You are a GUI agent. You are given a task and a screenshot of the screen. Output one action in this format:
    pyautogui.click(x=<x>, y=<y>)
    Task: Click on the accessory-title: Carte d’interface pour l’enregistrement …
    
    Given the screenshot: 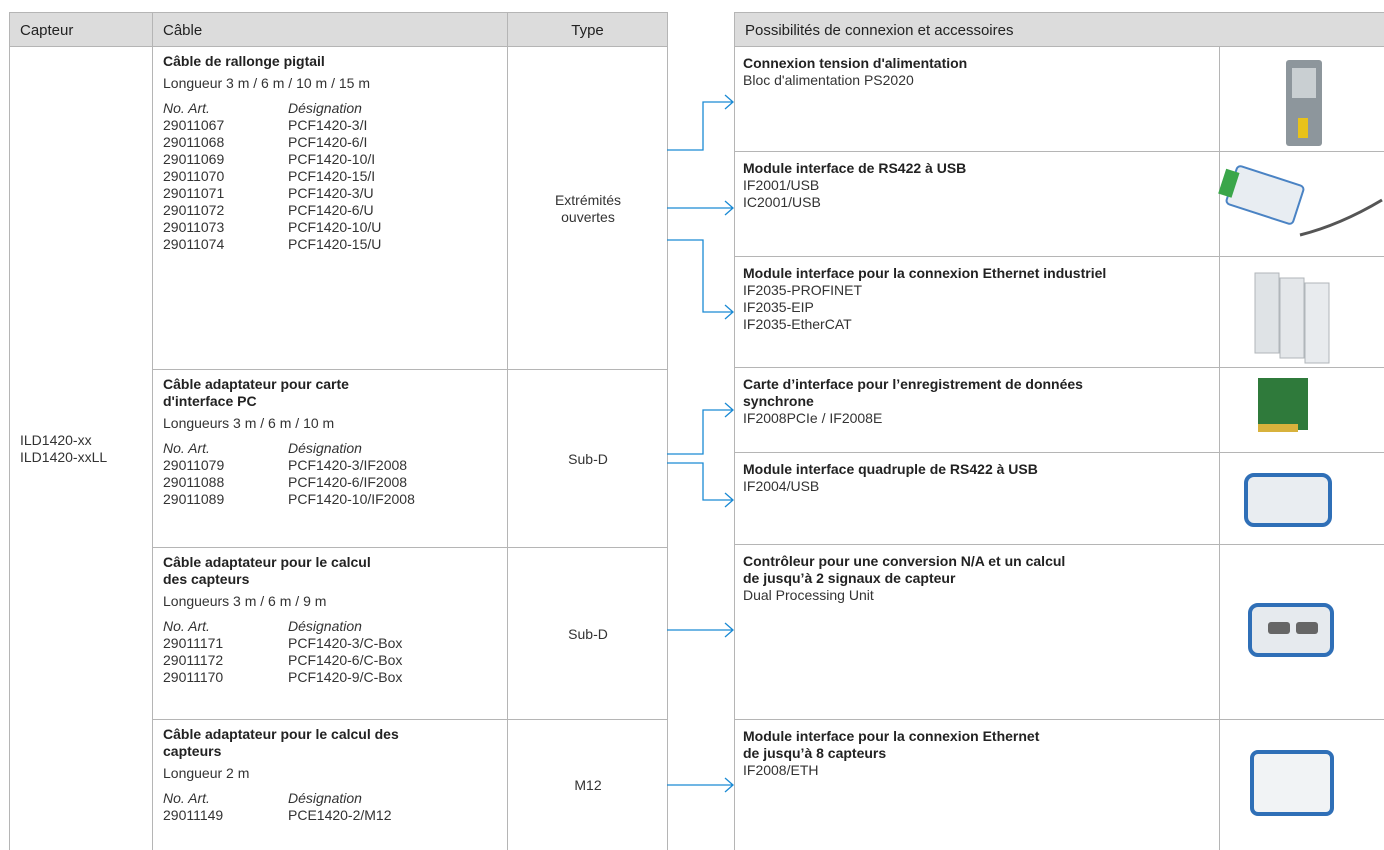 What is the action you would take?
    pyautogui.click(x=913, y=384)
    